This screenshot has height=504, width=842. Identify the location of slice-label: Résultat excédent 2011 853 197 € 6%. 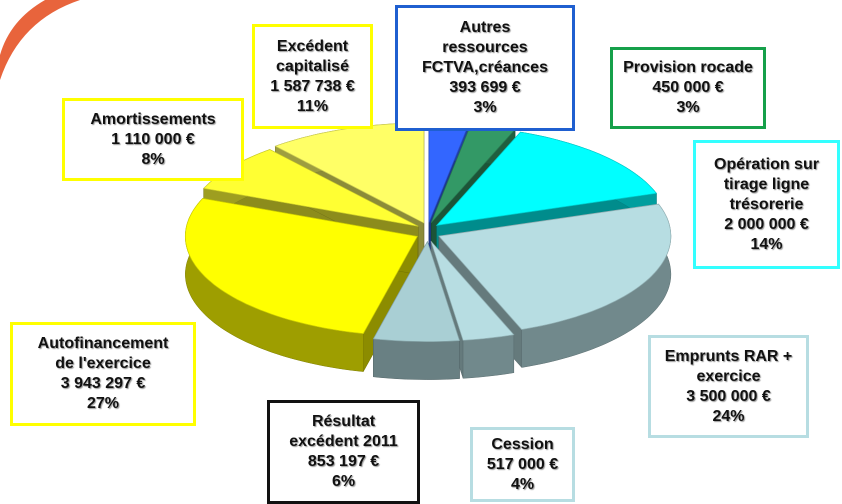
(343, 452).